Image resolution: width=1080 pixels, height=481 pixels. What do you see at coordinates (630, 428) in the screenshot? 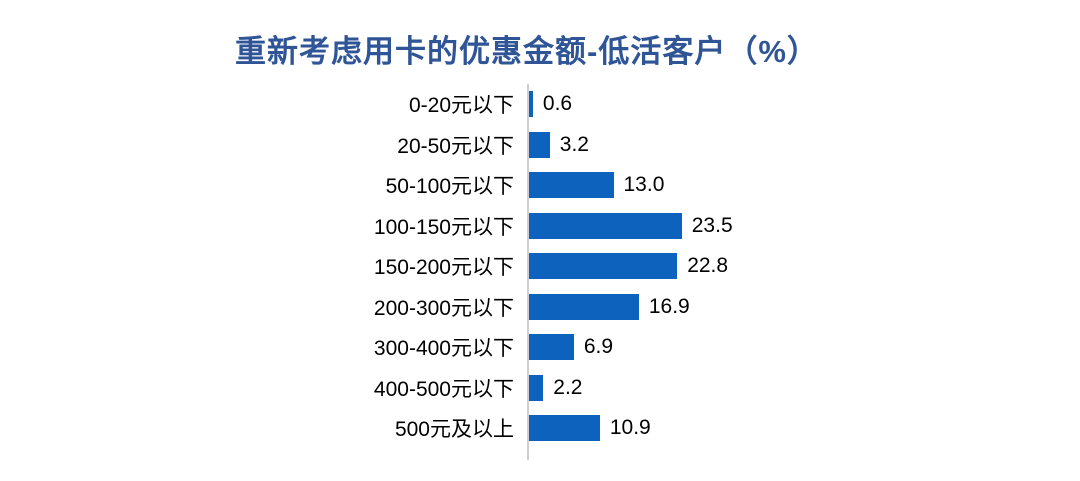
I see `value-label: 10.9` at bounding box center [630, 428].